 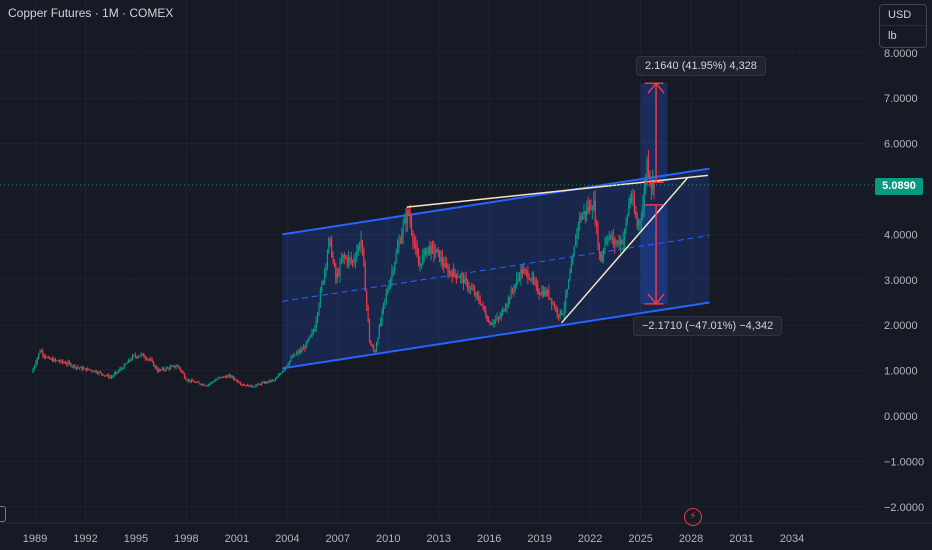 What do you see at coordinates (656, 88) in the screenshot?
I see `measure-up-arrowhead` at bounding box center [656, 88].